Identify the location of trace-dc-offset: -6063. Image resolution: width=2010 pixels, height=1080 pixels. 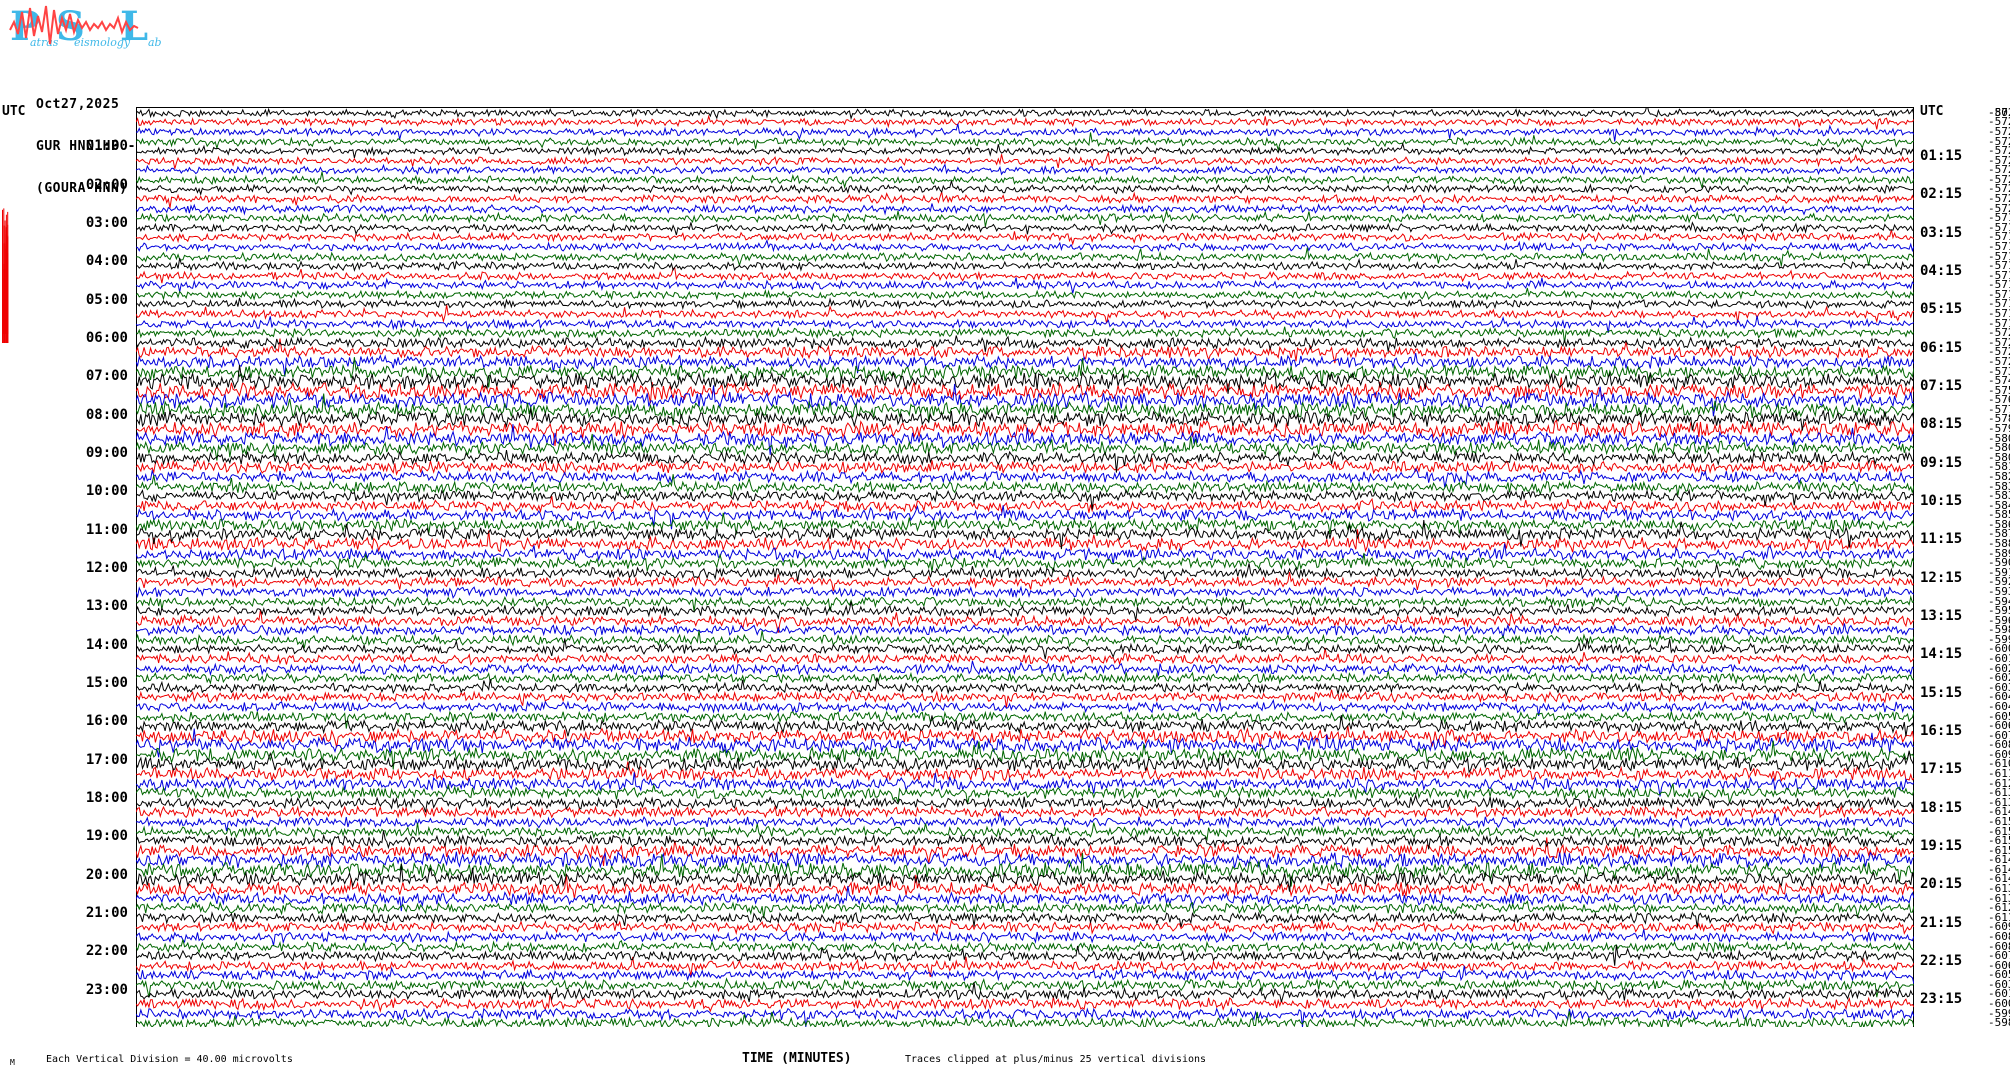
(1999, 726).